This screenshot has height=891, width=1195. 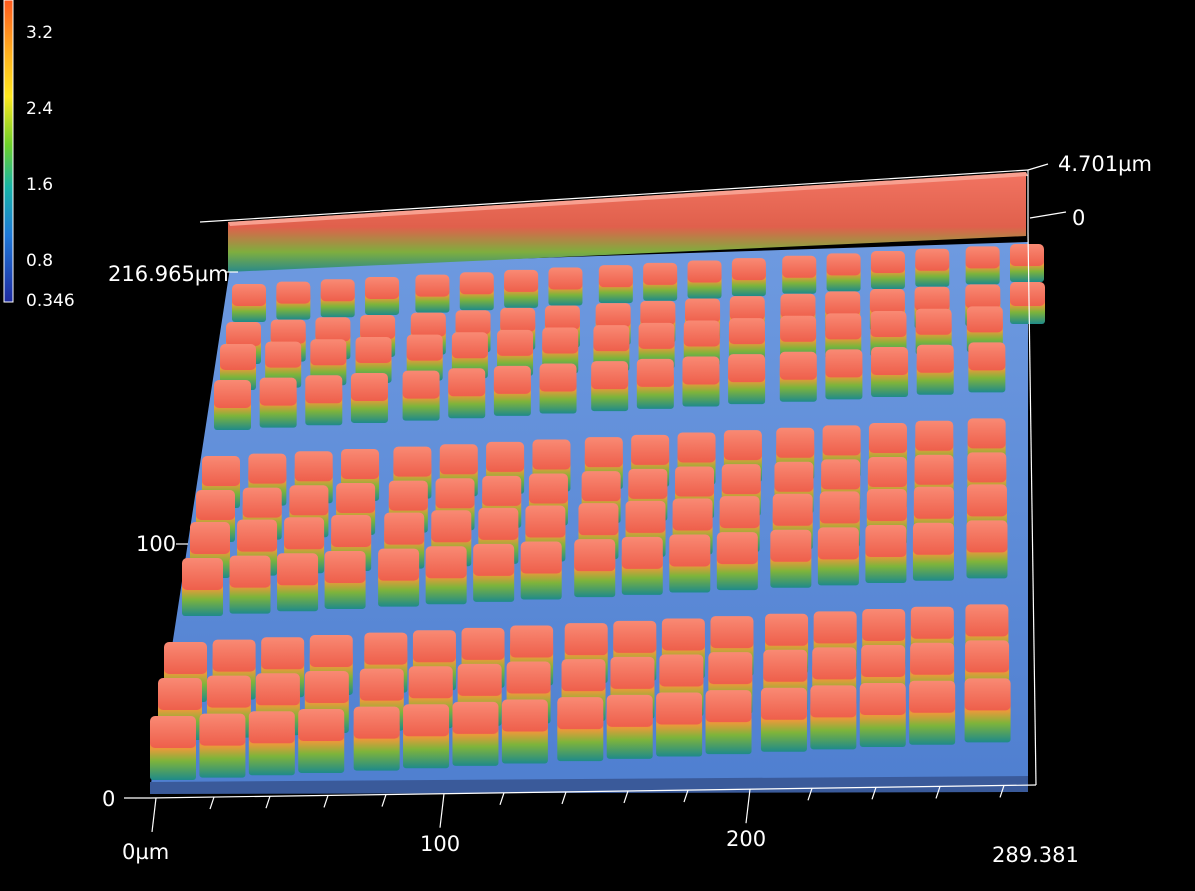 What do you see at coordinates (39, 261) in the screenshot?
I see `color-scale-tick-3: 0.8` at bounding box center [39, 261].